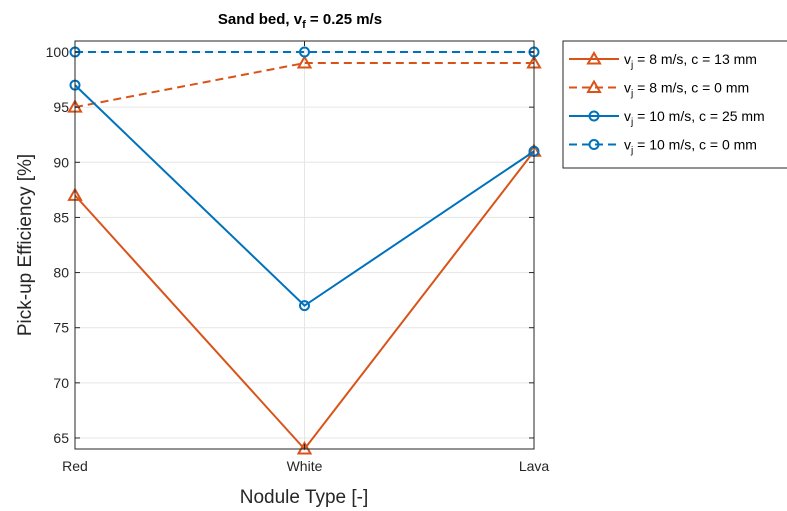 The height and width of the screenshot is (511, 787). Describe the element at coordinates (61, 273) in the screenshot. I see `y-tick-label: 80` at that location.